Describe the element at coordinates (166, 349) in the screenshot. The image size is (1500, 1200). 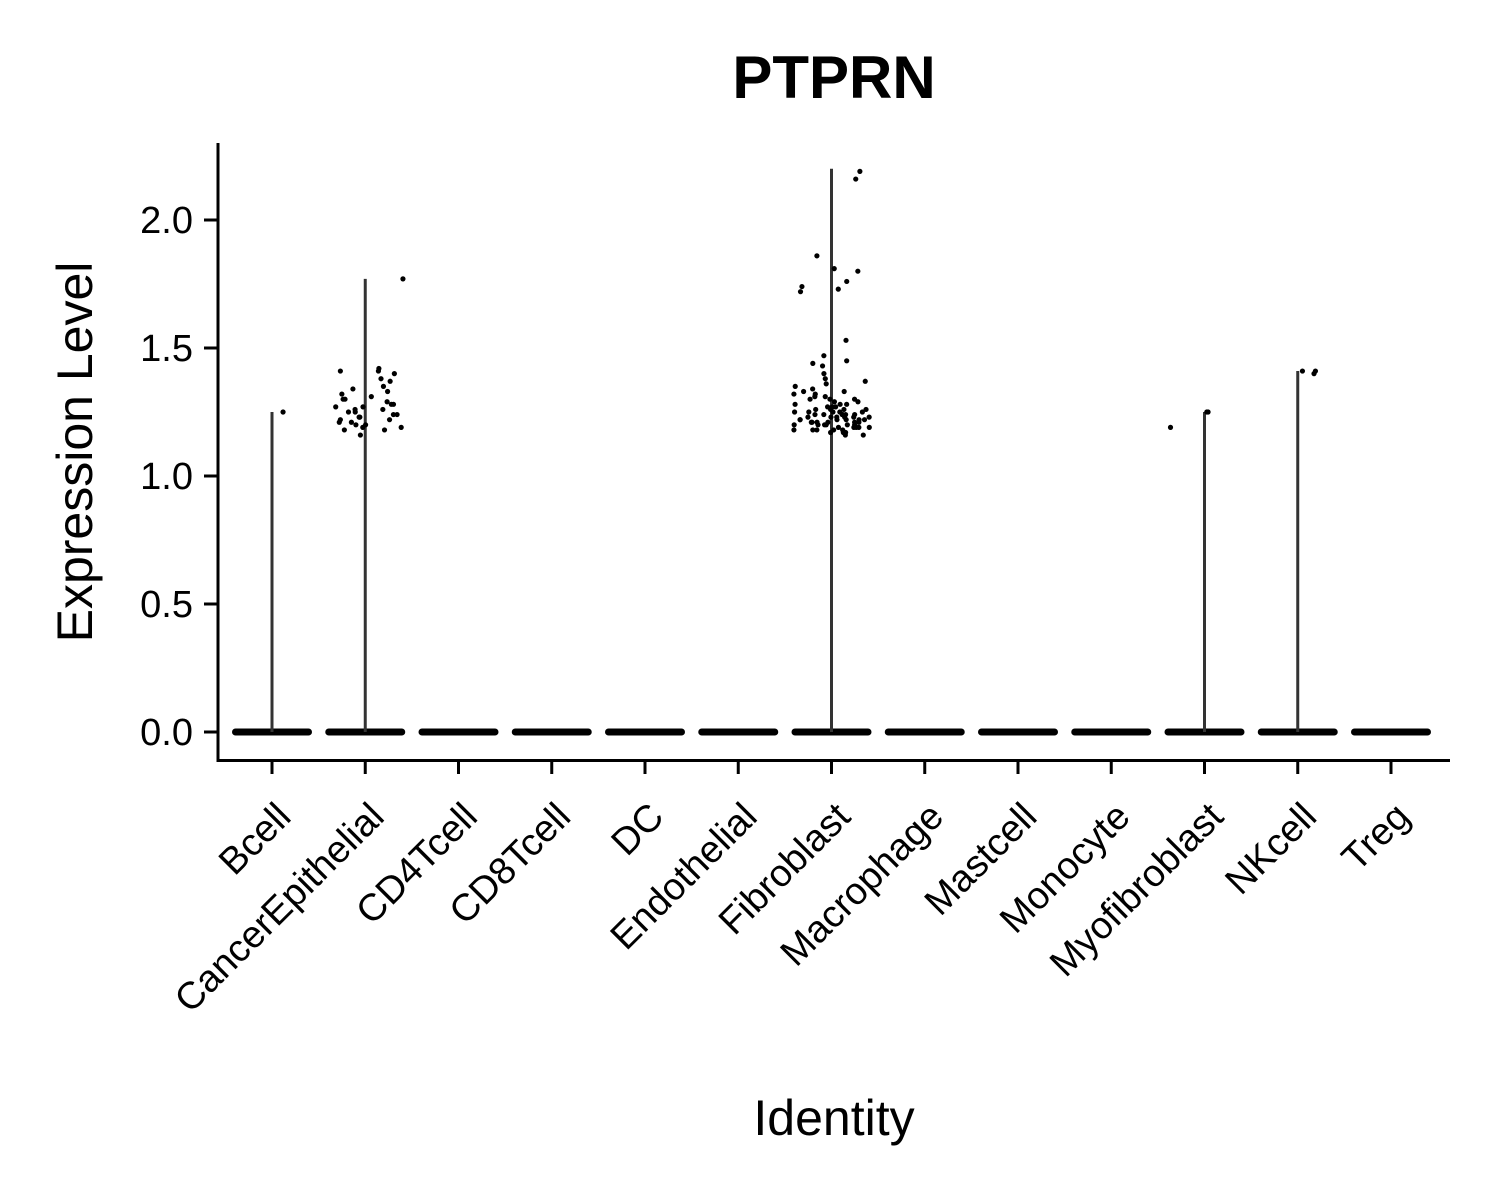
I see `y-tick-label: 1.5` at that location.